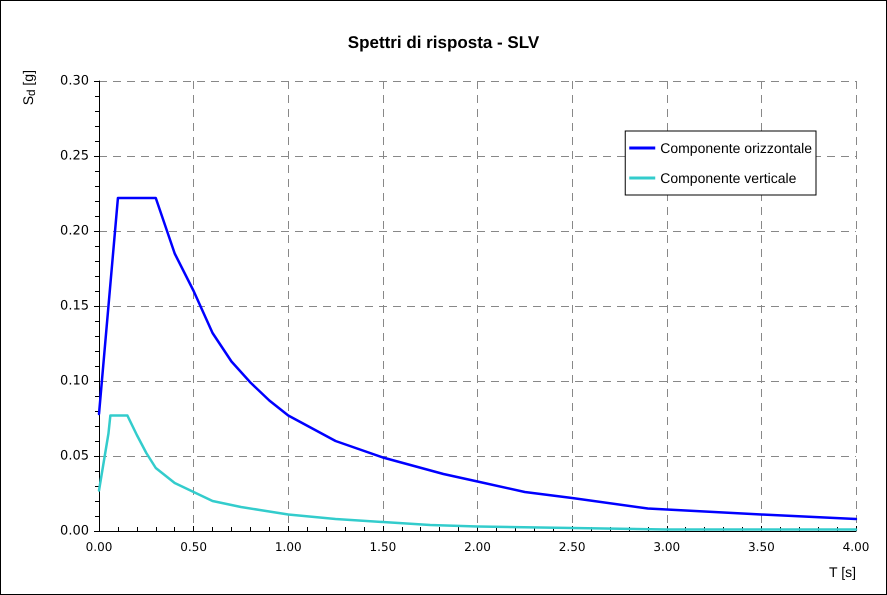 The height and width of the screenshot is (595, 887). What do you see at coordinates (856, 547) in the screenshot?
I see `x-tick-label: 4.00` at bounding box center [856, 547].